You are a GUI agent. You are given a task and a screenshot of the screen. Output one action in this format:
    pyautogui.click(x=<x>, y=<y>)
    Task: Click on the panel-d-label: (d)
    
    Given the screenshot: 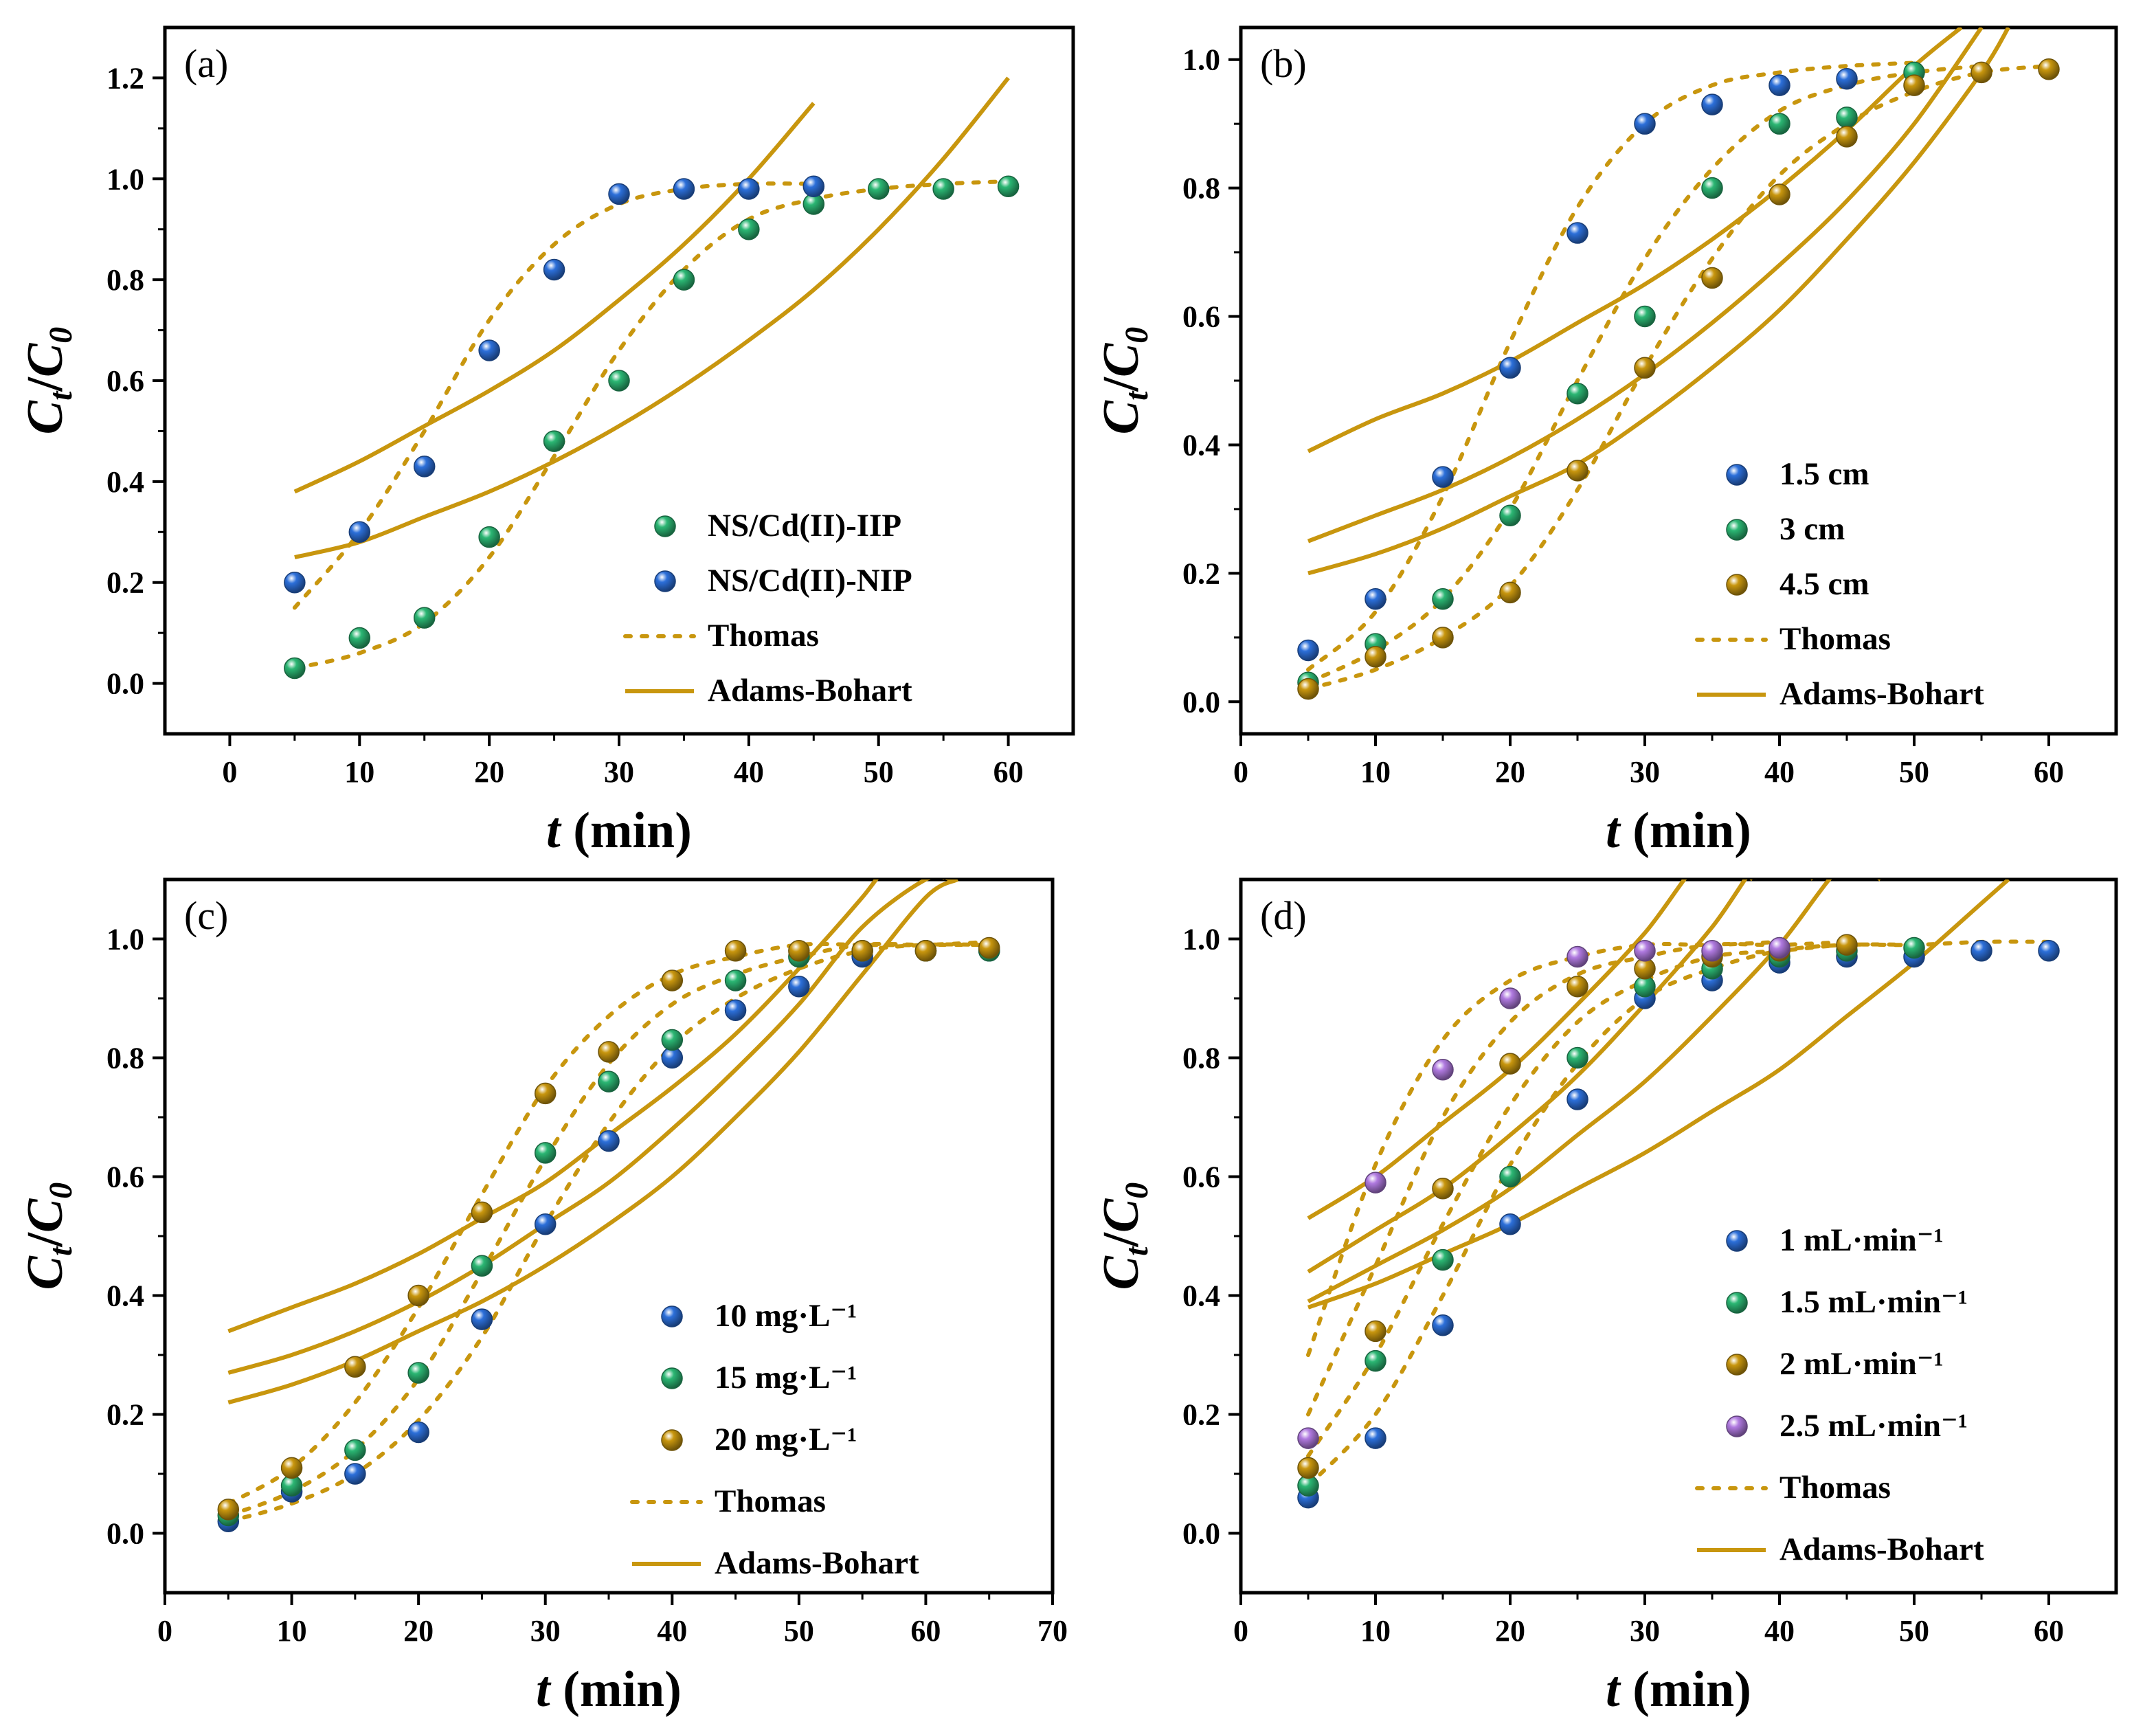 What is the action you would take?
    pyautogui.click(x=1283, y=915)
    